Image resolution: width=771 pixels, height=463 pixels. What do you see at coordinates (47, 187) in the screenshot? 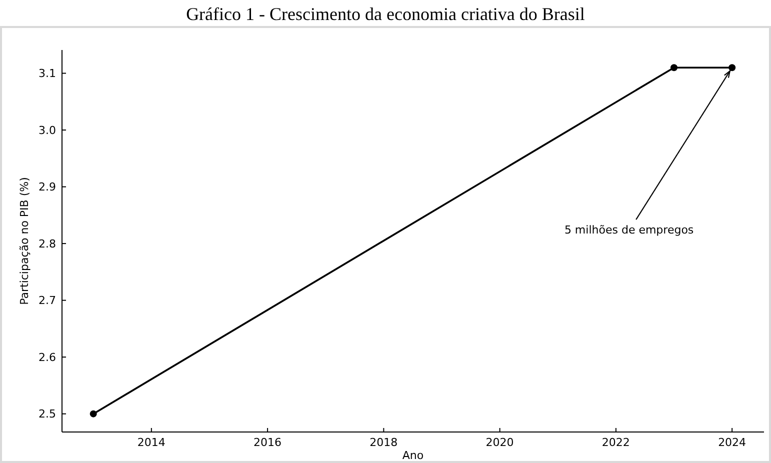
I see `y-tick-label: 2.9` at bounding box center [47, 187].